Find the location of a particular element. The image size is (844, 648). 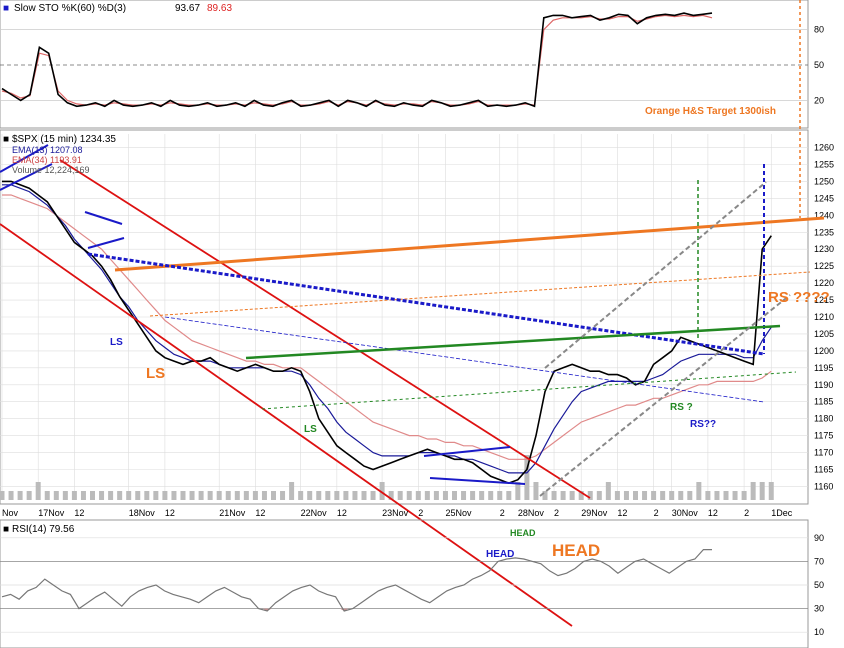

x-tick-label: 29Nov is located at coordinates (594, 513).